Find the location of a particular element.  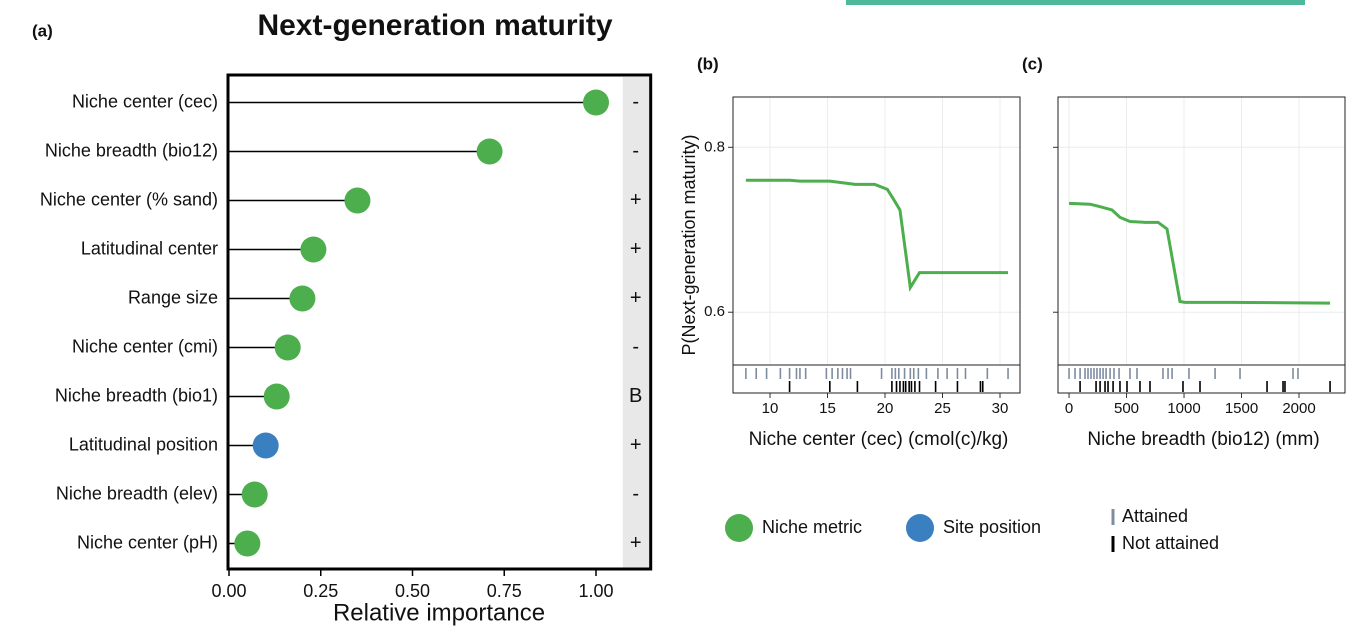

y-tick-label: Niche center (% sand) is located at coordinates (129, 199).